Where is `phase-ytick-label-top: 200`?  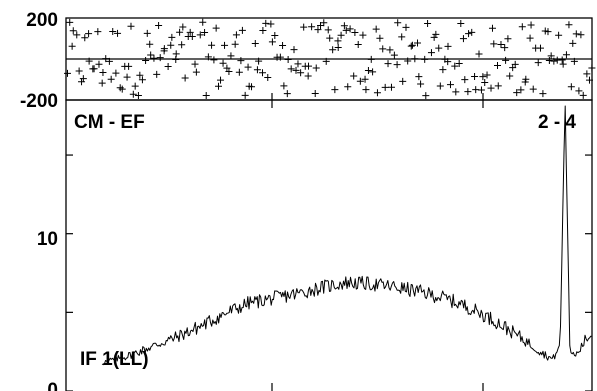
phase-ytick-label-top: 200 is located at coordinates (42, 20).